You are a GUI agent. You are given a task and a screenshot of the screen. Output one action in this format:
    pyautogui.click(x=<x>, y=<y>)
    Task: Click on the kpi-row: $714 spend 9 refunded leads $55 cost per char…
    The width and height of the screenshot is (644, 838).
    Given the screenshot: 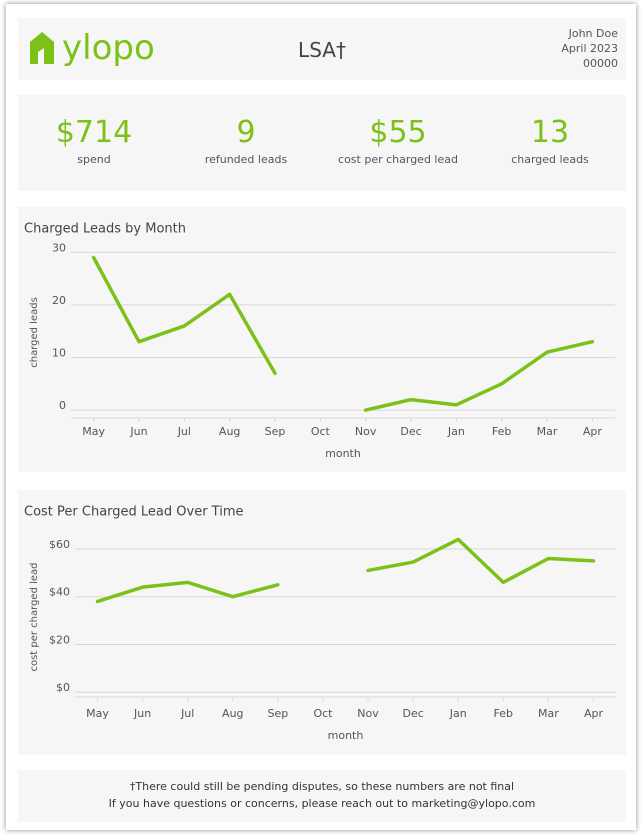 What is the action you would take?
    pyautogui.click(x=322, y=143)
    